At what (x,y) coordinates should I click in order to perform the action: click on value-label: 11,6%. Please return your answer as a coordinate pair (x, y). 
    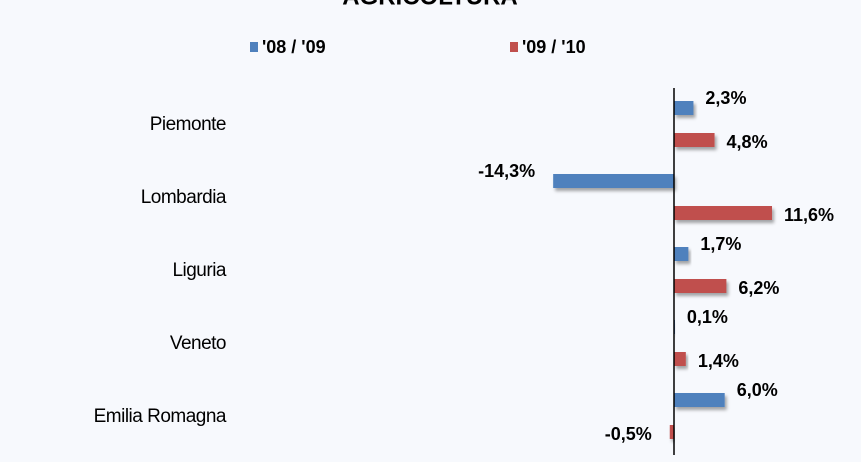
    Looking at the image, I should click on (809, 215).